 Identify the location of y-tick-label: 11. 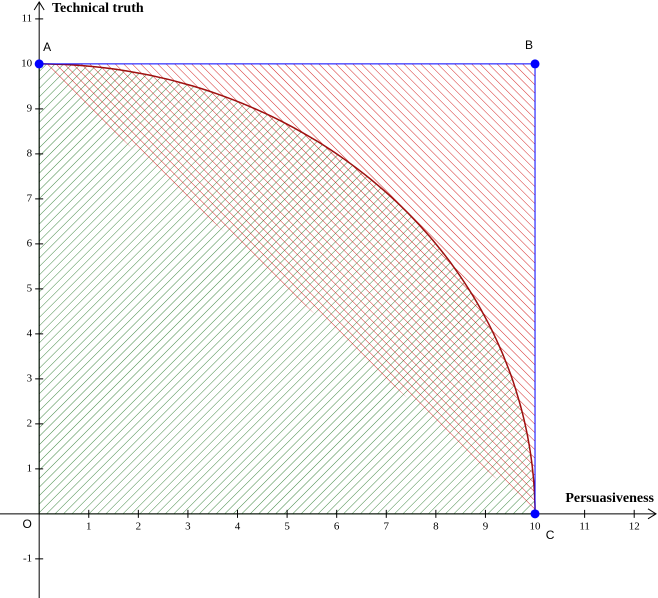
(27, 18).